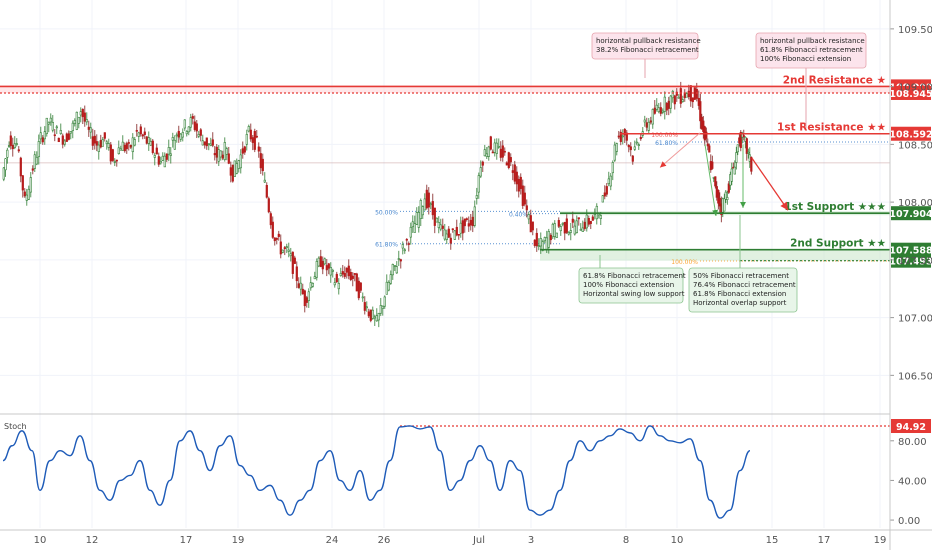  What do you see at coordinates (634, 294) in the screenshot?
I see `annotation-text: Horizontal swing low support` at bounding box center [634, 294].